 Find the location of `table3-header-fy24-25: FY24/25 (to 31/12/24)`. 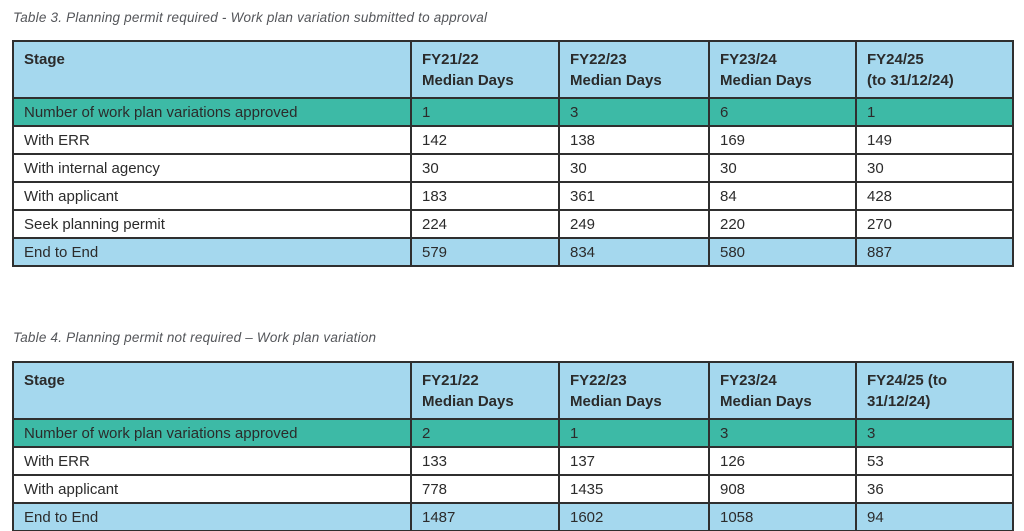

table3-header-fy24-25: FY24/25 (to 31/12/24) is located at coordinates (934, 69).